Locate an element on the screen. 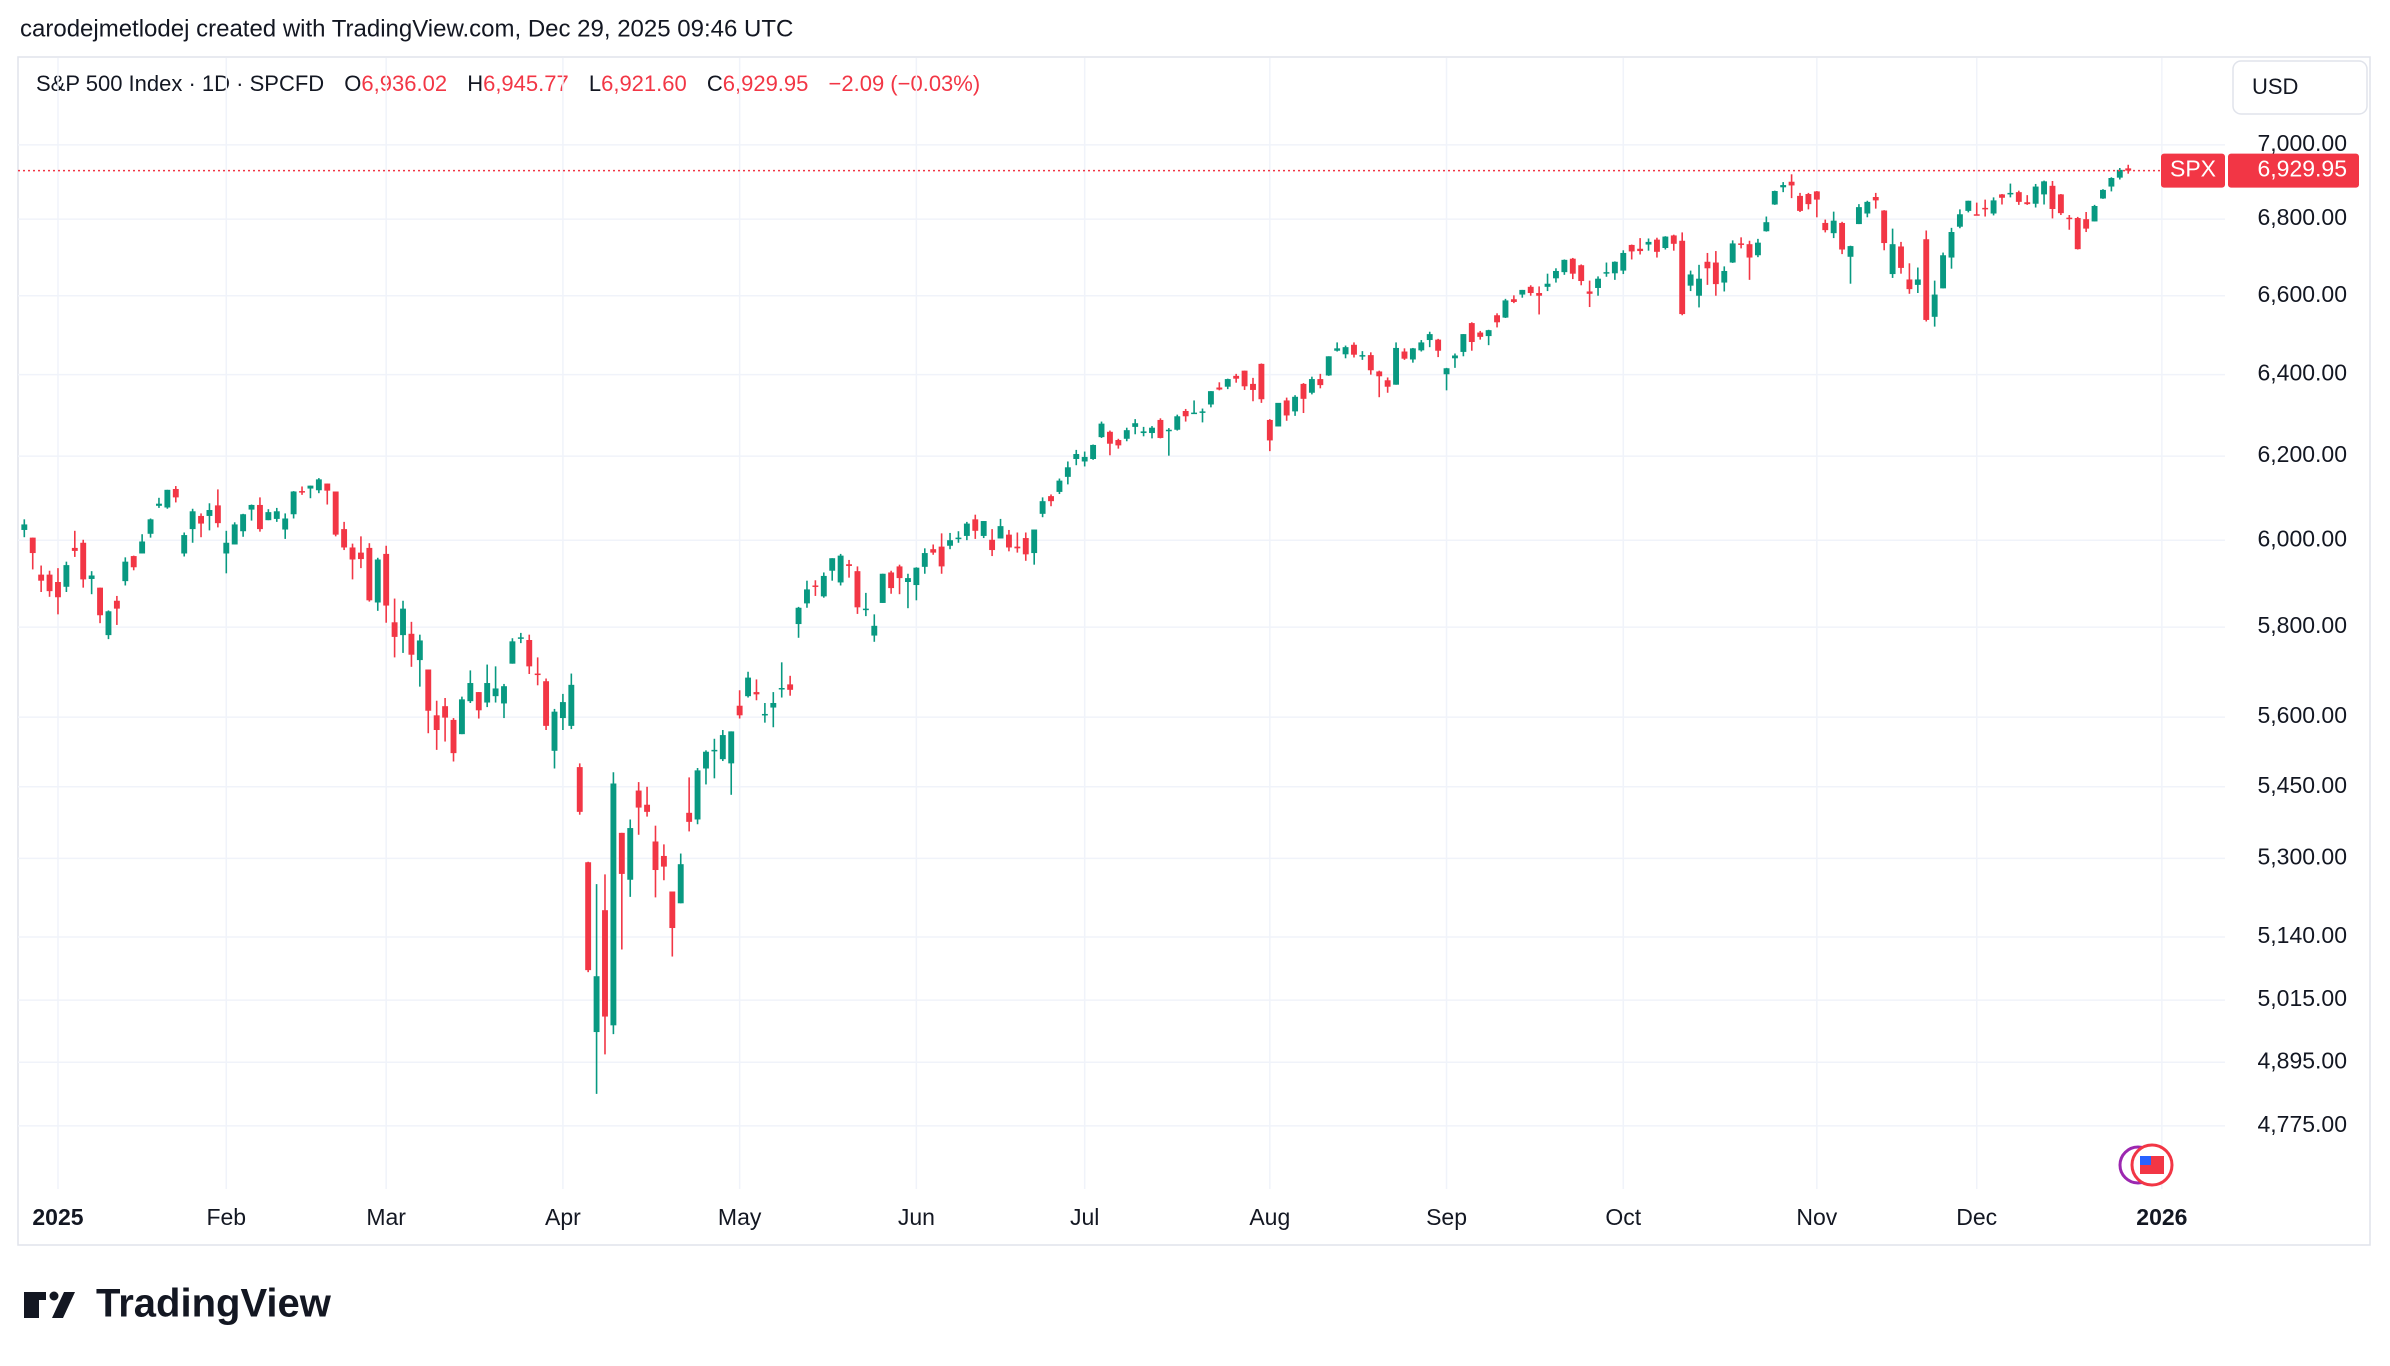  y-tick-label: 5,600.00 is located at coordinates (2302, 715).